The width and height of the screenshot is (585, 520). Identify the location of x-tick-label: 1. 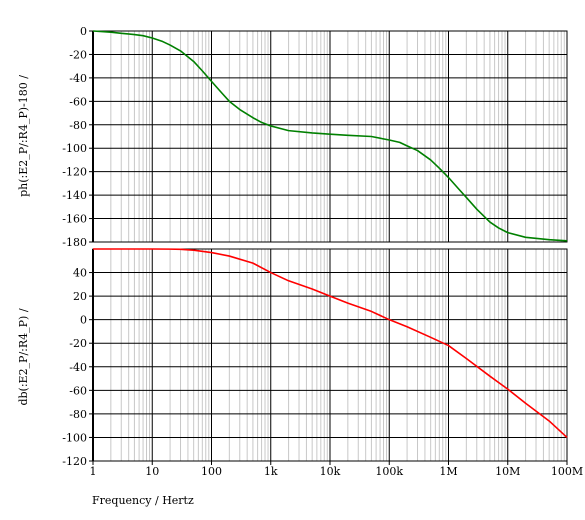
(93, 471).